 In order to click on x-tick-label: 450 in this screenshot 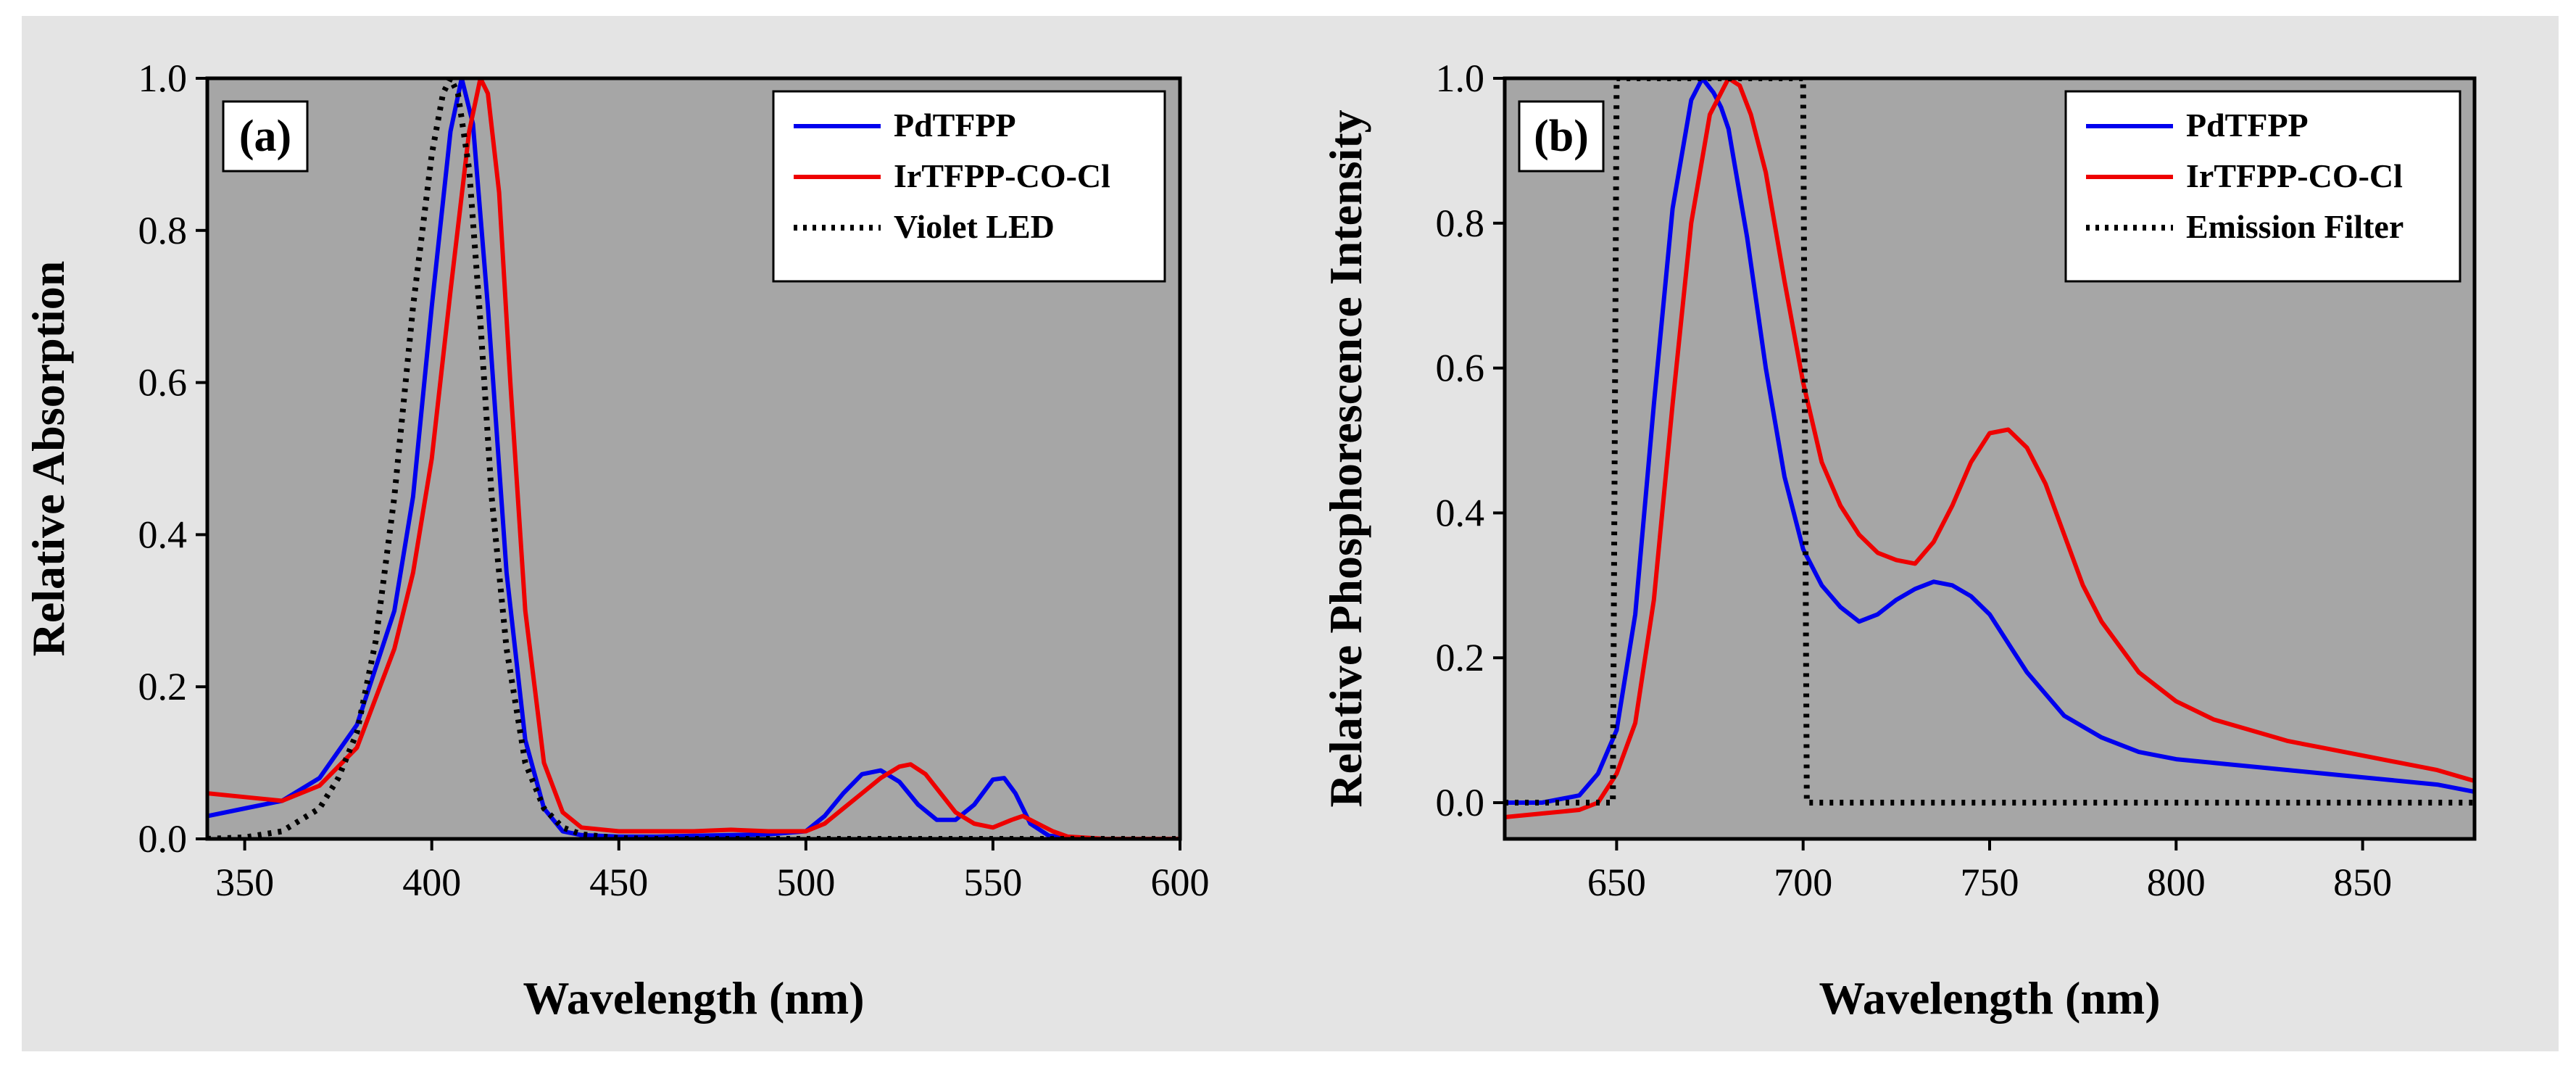, I will do `click(618, 882)`.